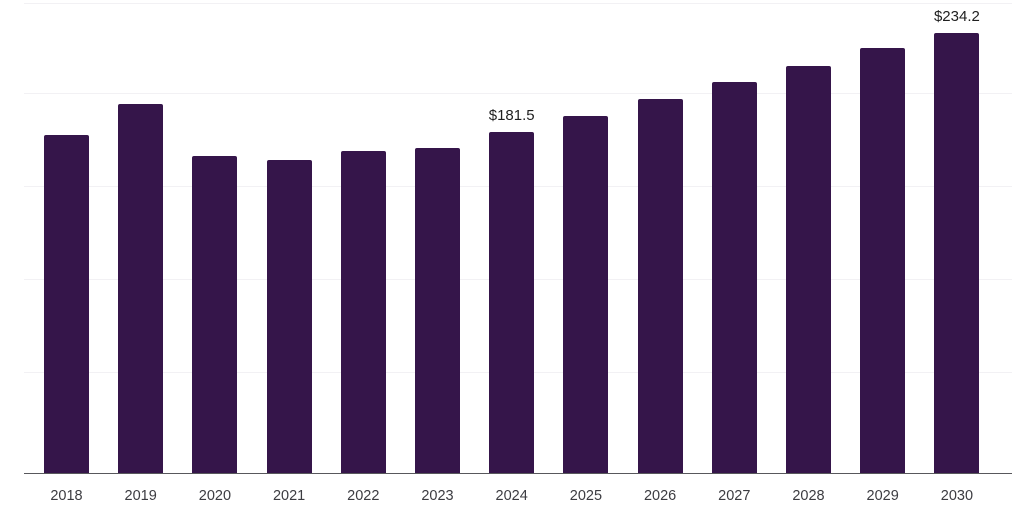  I want to click on x-tick-label: 2023, so click(437, 496).